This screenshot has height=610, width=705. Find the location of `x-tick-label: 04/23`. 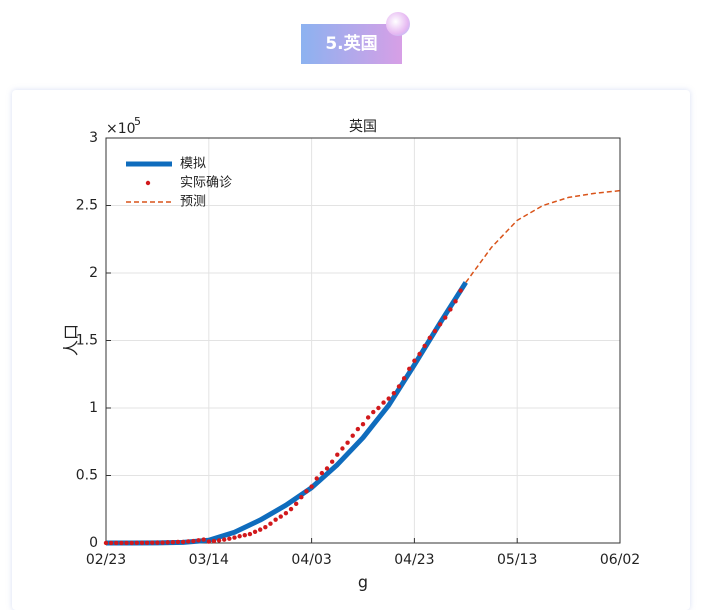

x-tick-label: 04/23 is located at coordinates (414, 560).